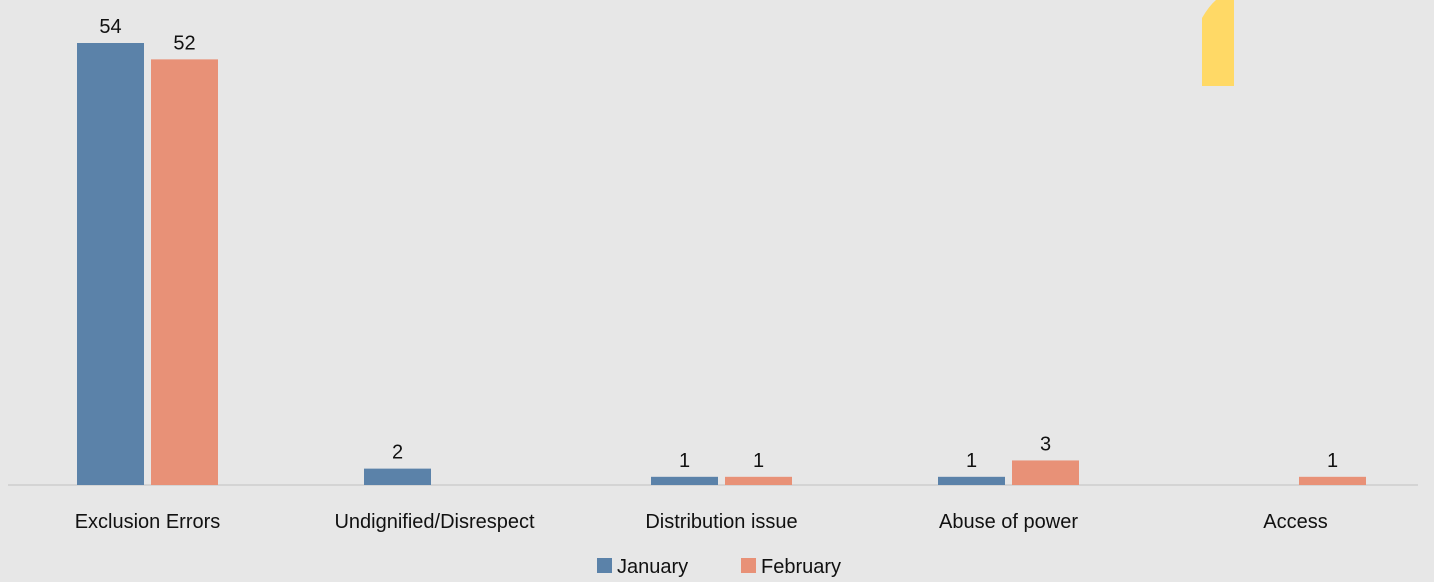 The width and height of the screenshot is (1434, 582). I want to click on bar-february-access, so click(1332, 480).